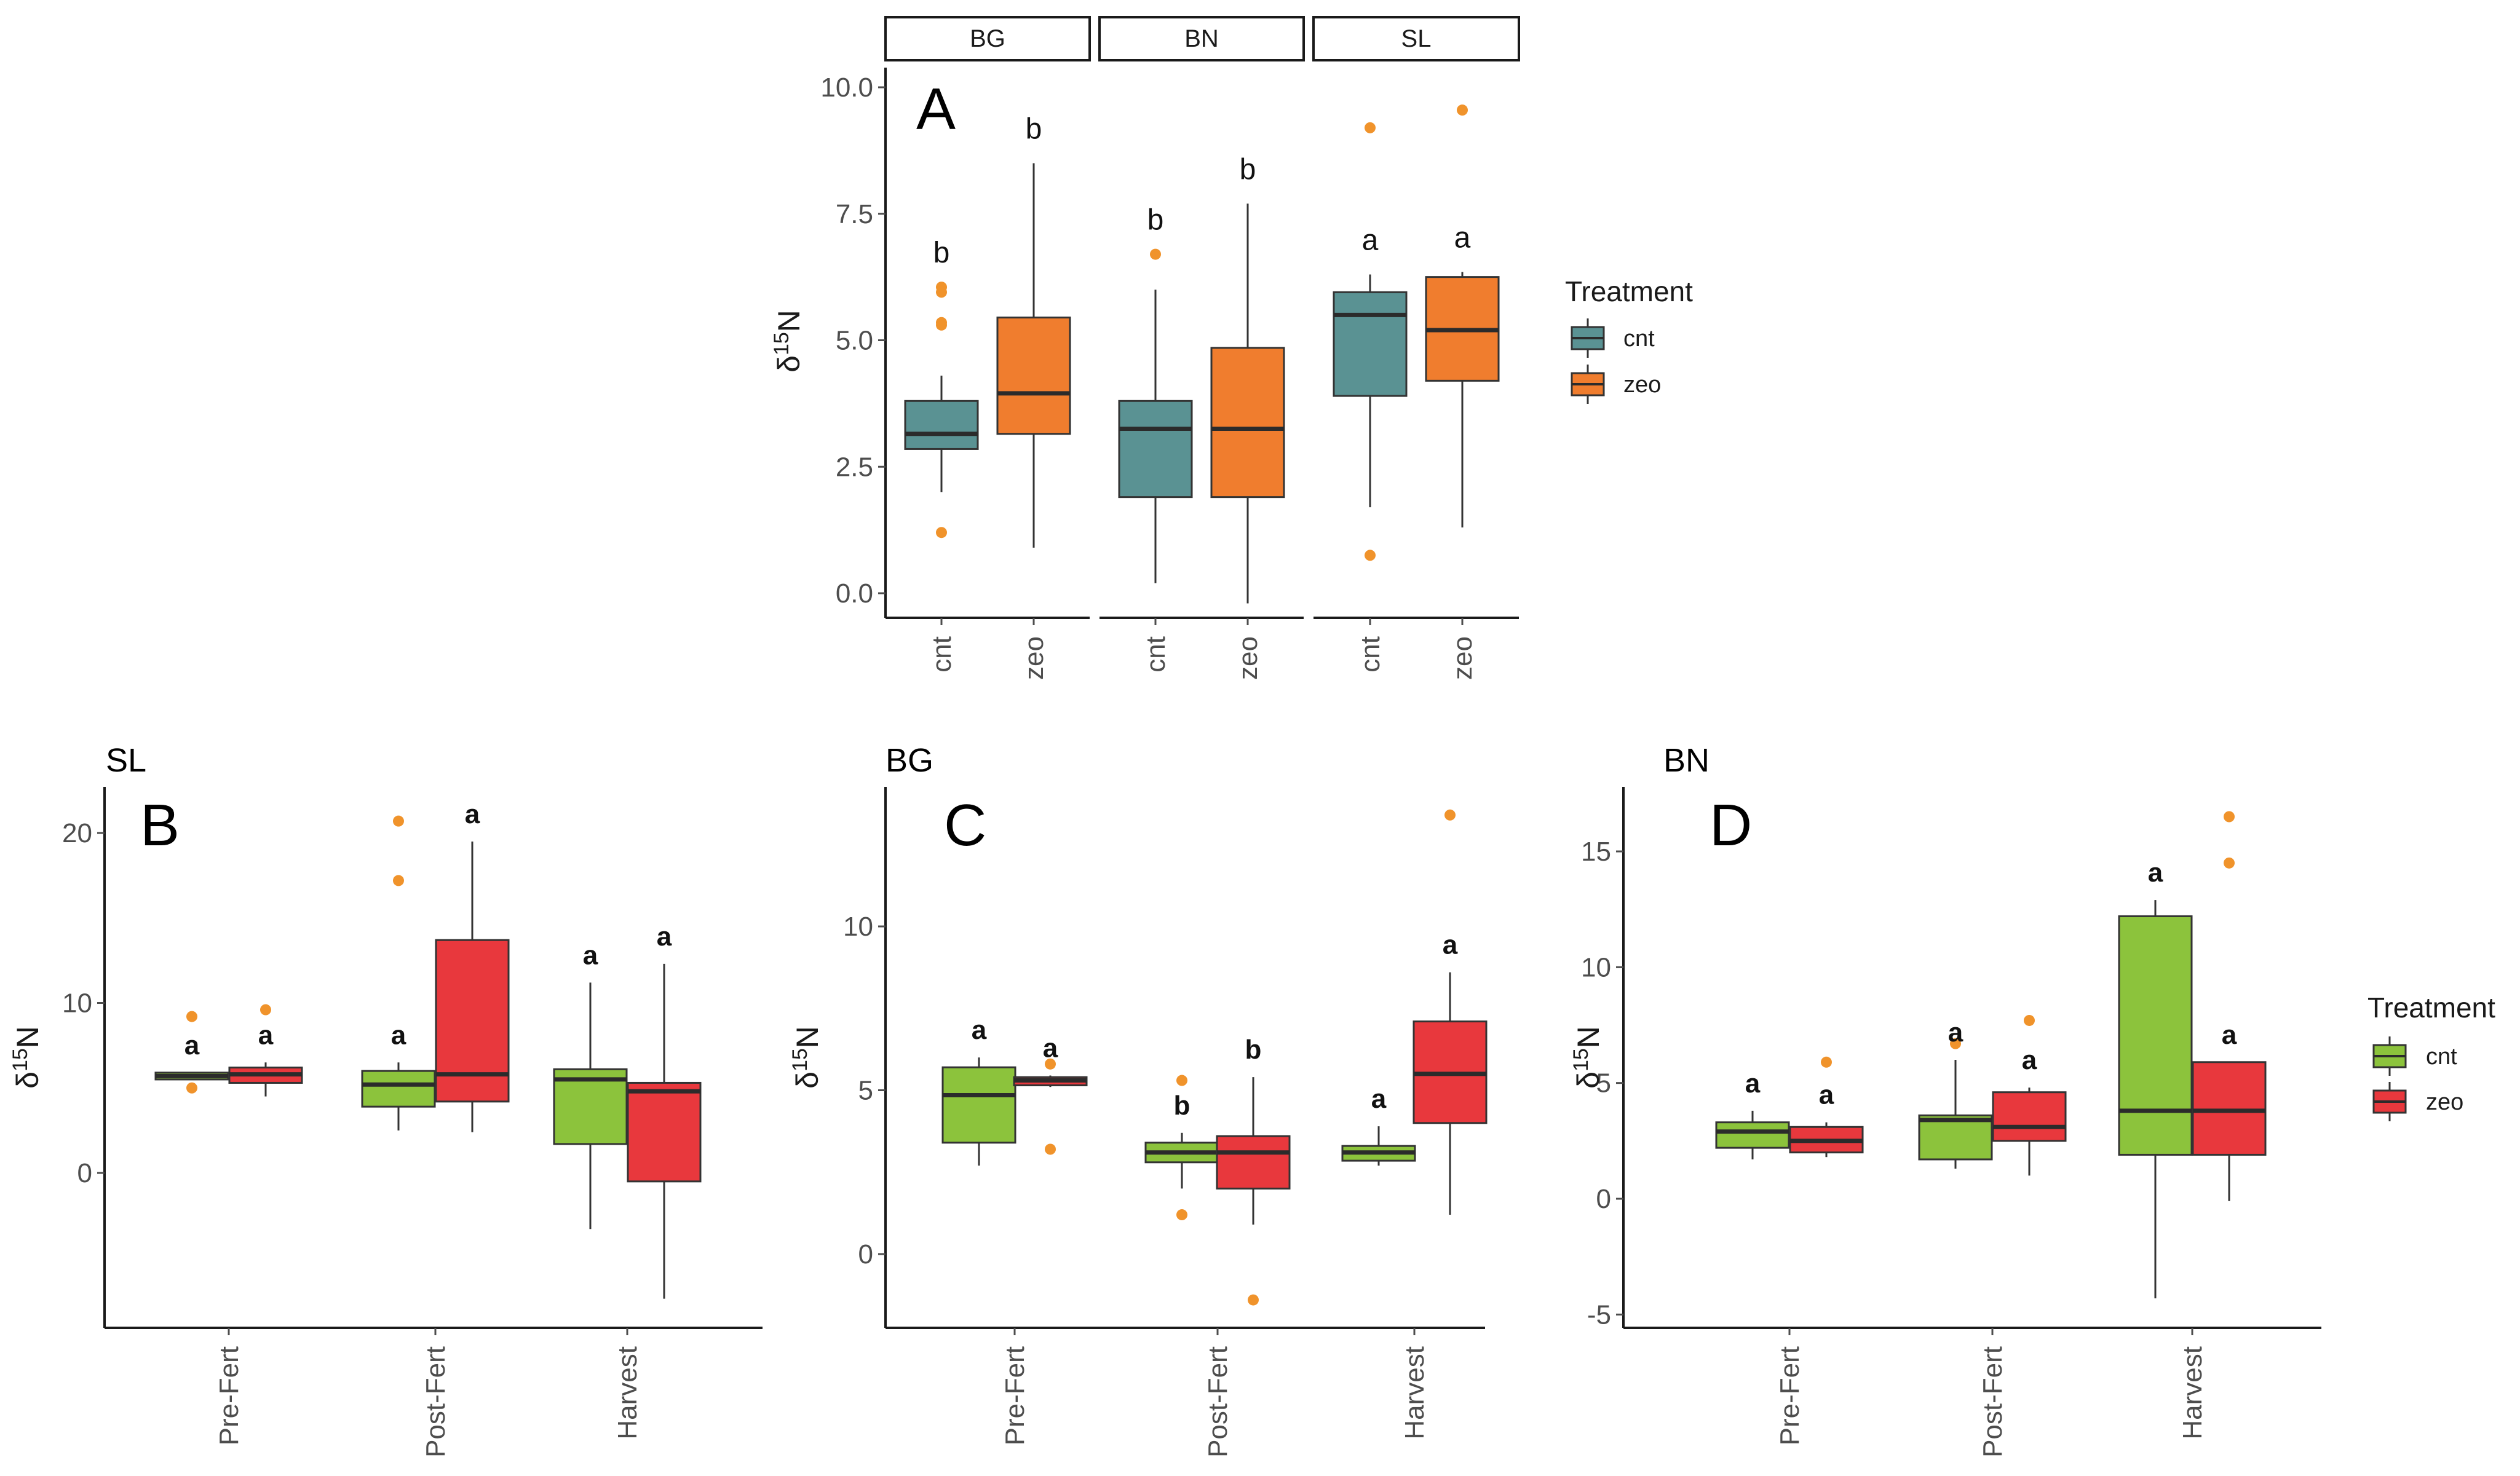 The height and width of the screenshot is (1476, 2520). I want to click on box-SL-zeo-outlier, so click(1463, 110).